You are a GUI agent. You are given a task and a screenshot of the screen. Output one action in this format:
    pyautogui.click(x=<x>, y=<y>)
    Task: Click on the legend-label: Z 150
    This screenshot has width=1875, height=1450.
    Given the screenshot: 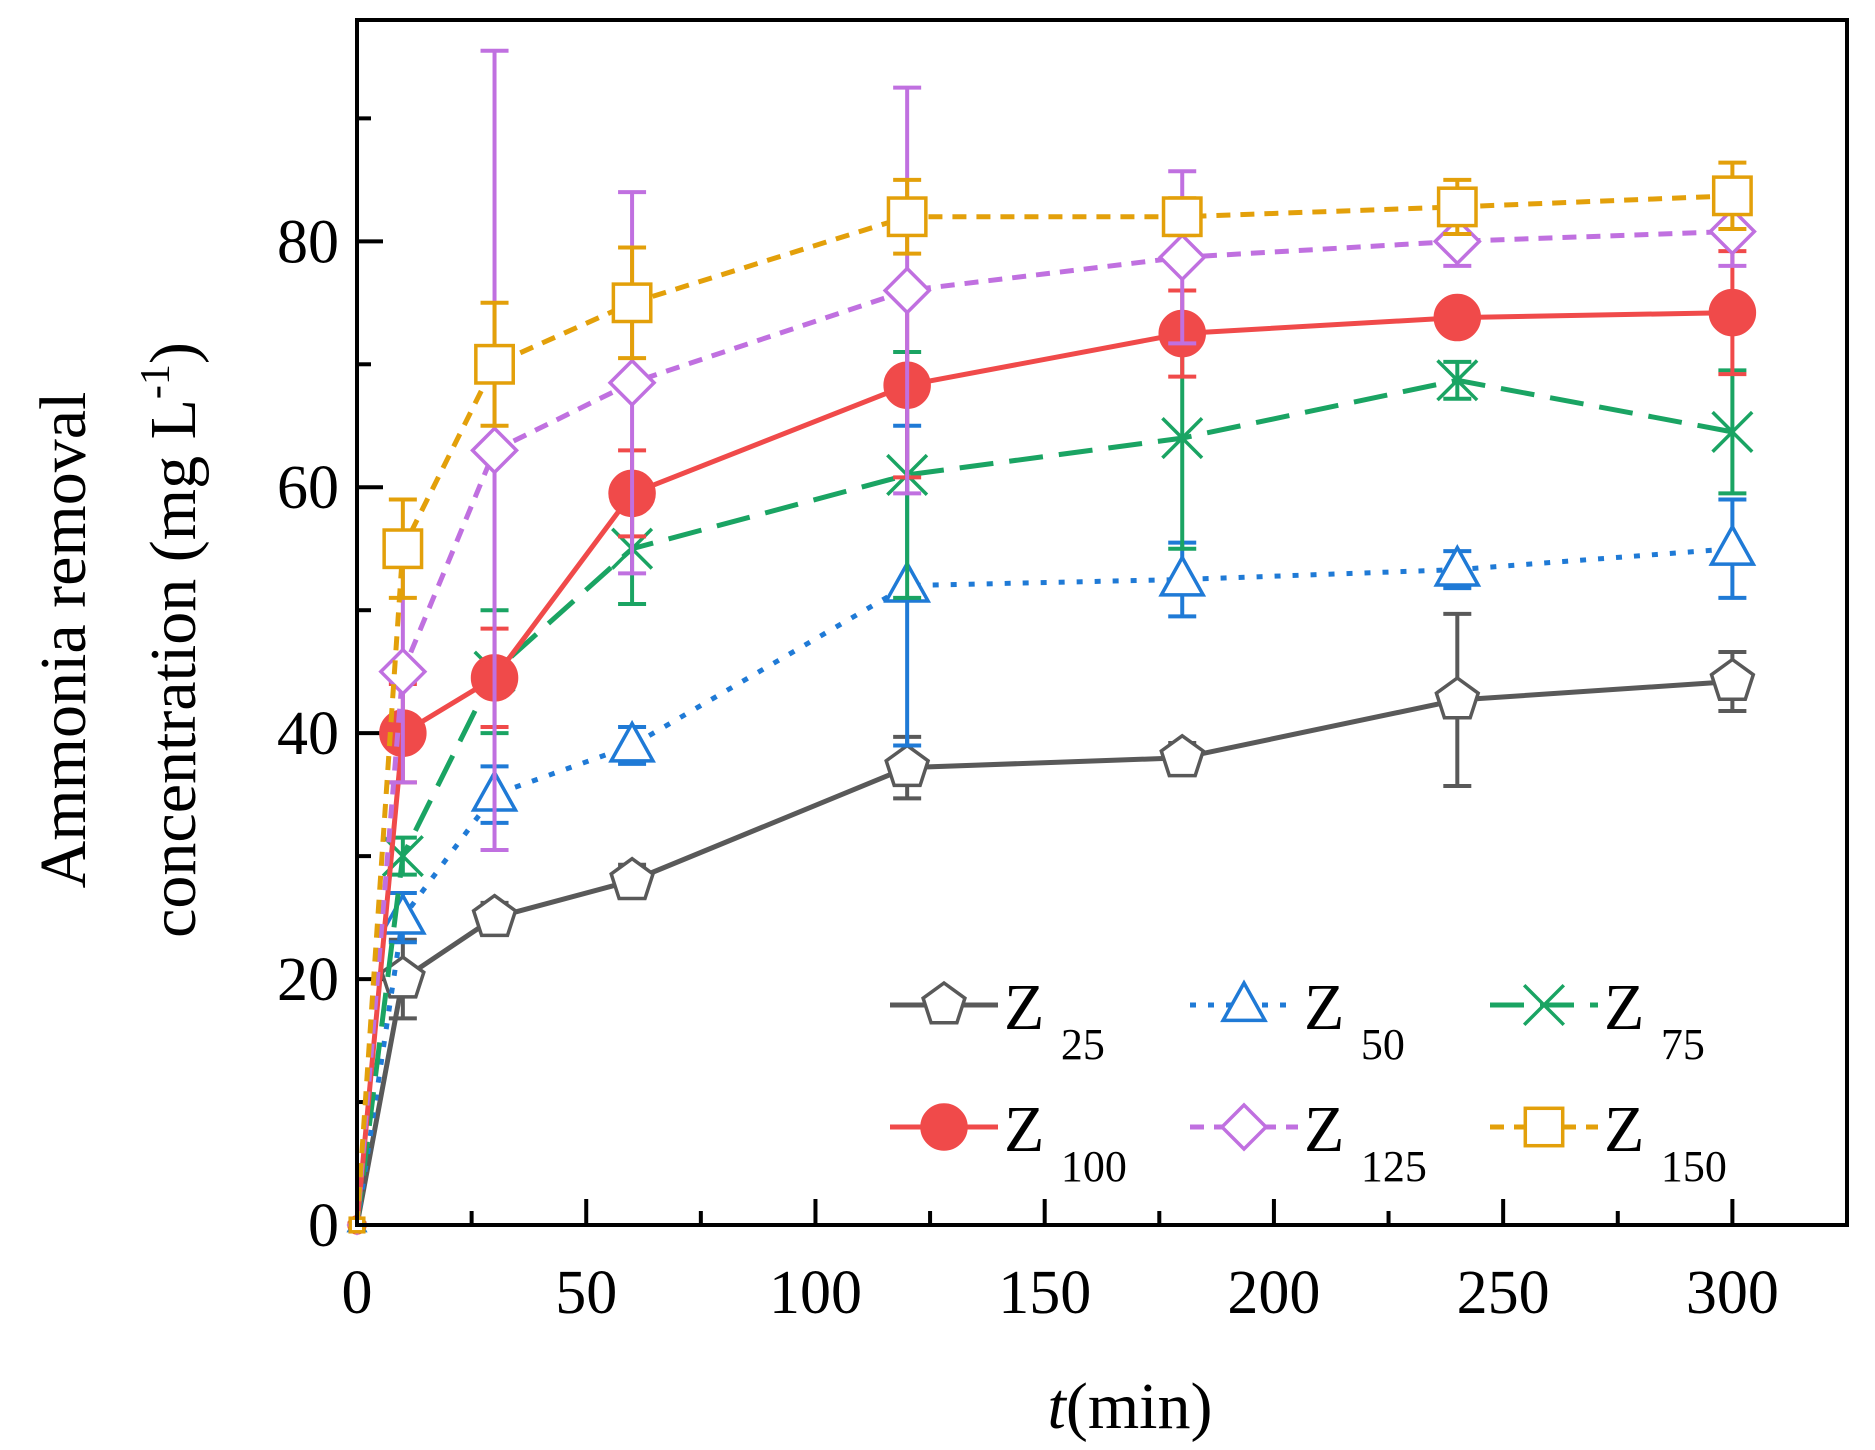 What is the action you would take?
    pyautogui.click(x=1665, y=1142)
    